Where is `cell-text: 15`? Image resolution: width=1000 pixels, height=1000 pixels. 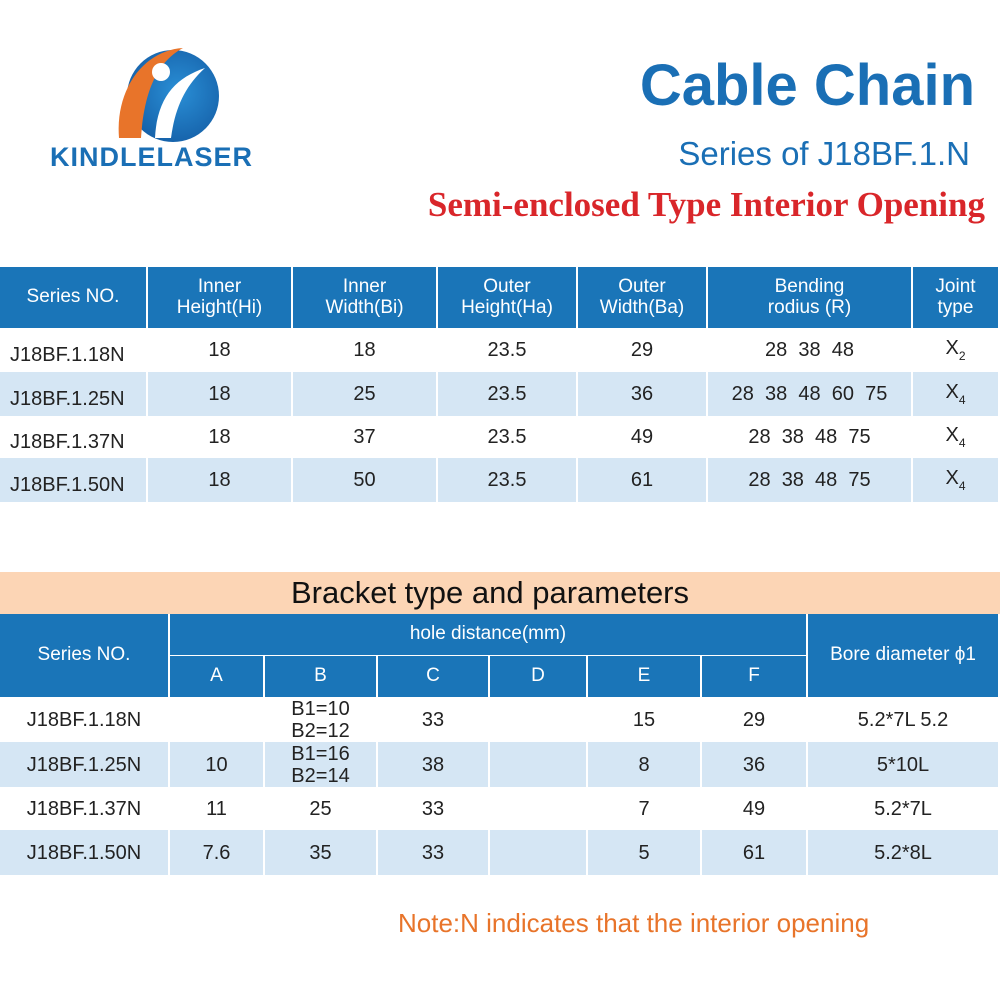
cell-text: 15 is located at coordinates (644, 719).